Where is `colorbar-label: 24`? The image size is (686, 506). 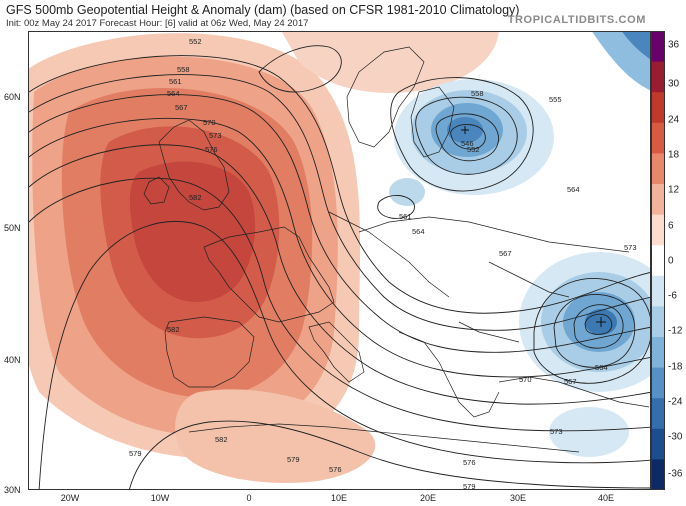
colorbar-label: 24 is located at coordinates (674, 120).